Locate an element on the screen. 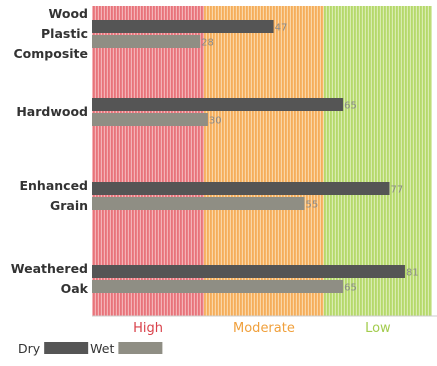  data-label: 47 is located at coordinates (281, 28).